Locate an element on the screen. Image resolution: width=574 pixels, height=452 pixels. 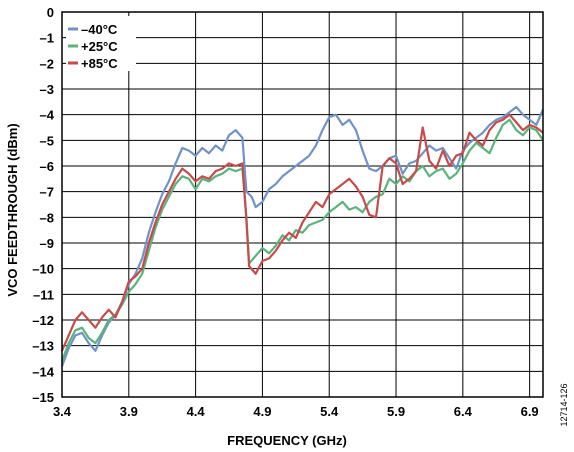
y-tick-labels: 0 –1 –2 –3 –4 –5 –6 –7 –8 –9 –10 –11 –12 –13 –14 –15 is located at coordinates (43, 205).